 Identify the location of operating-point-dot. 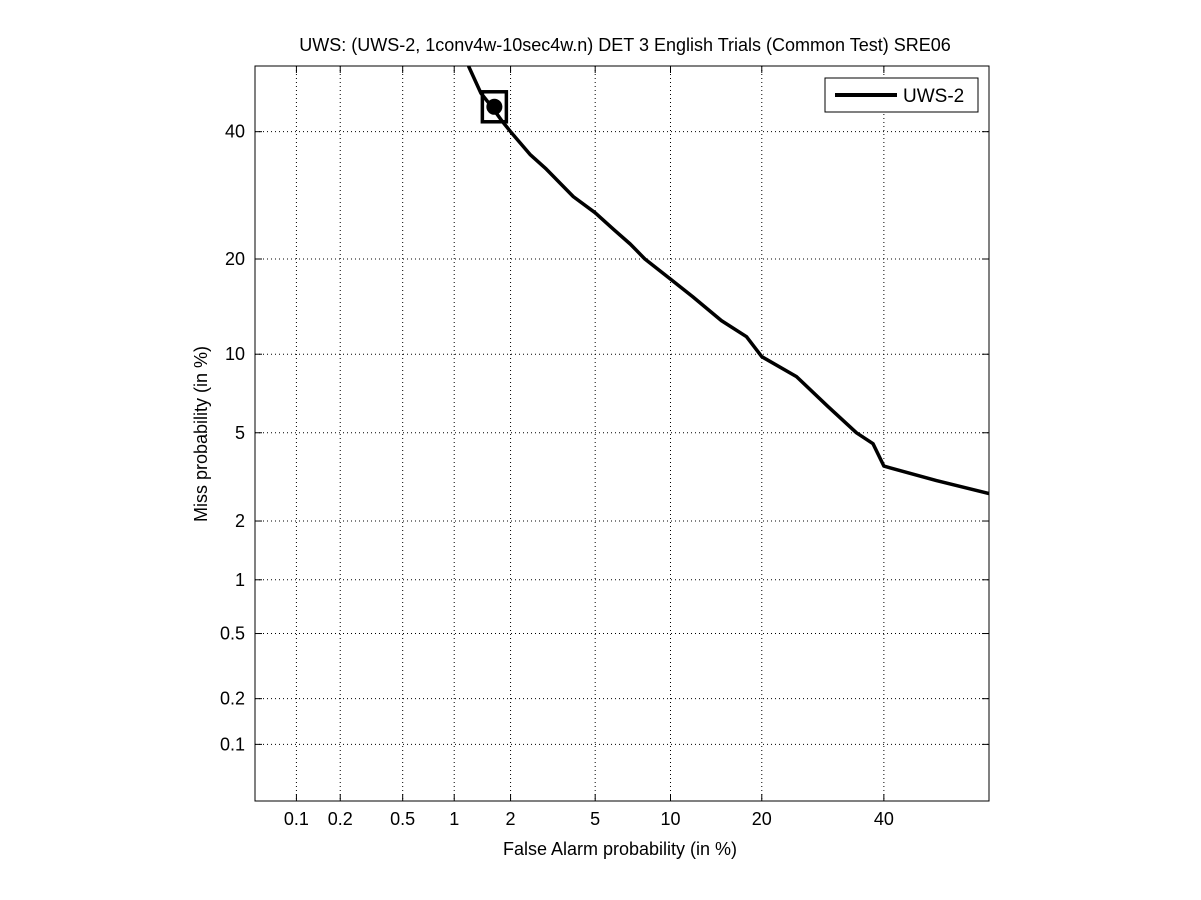
(494, 106).